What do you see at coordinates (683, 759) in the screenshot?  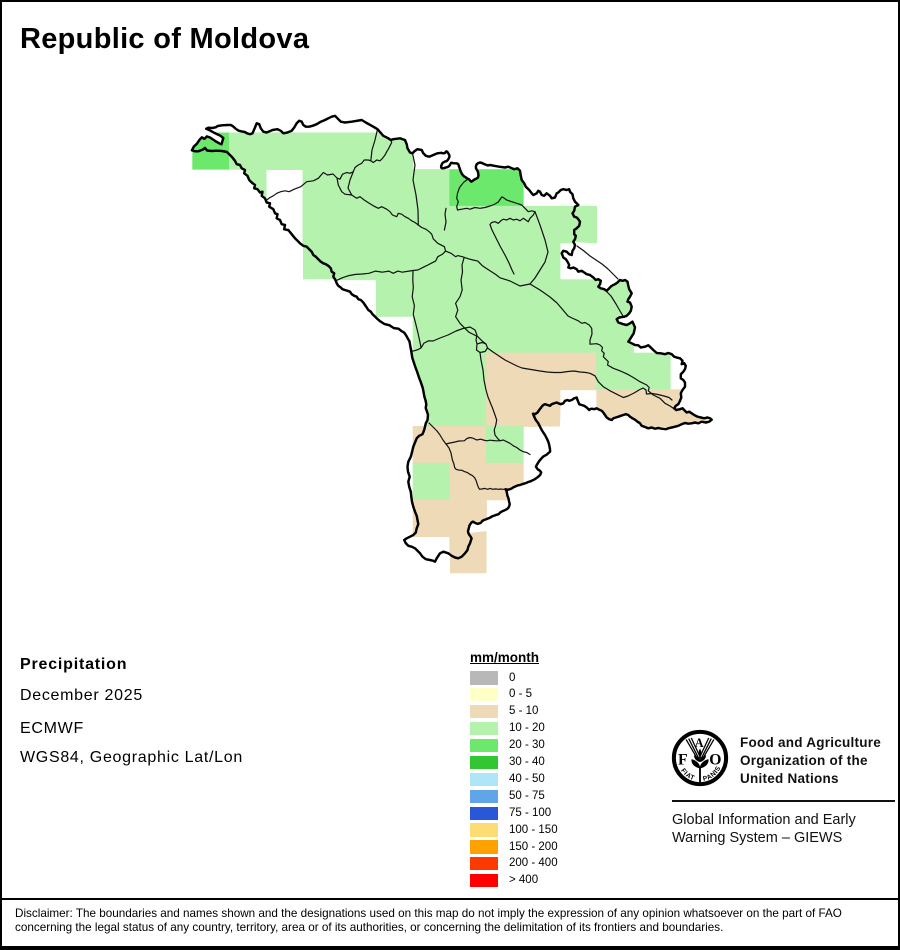 I see `svg-text: F` at bounding box center [683, 759].